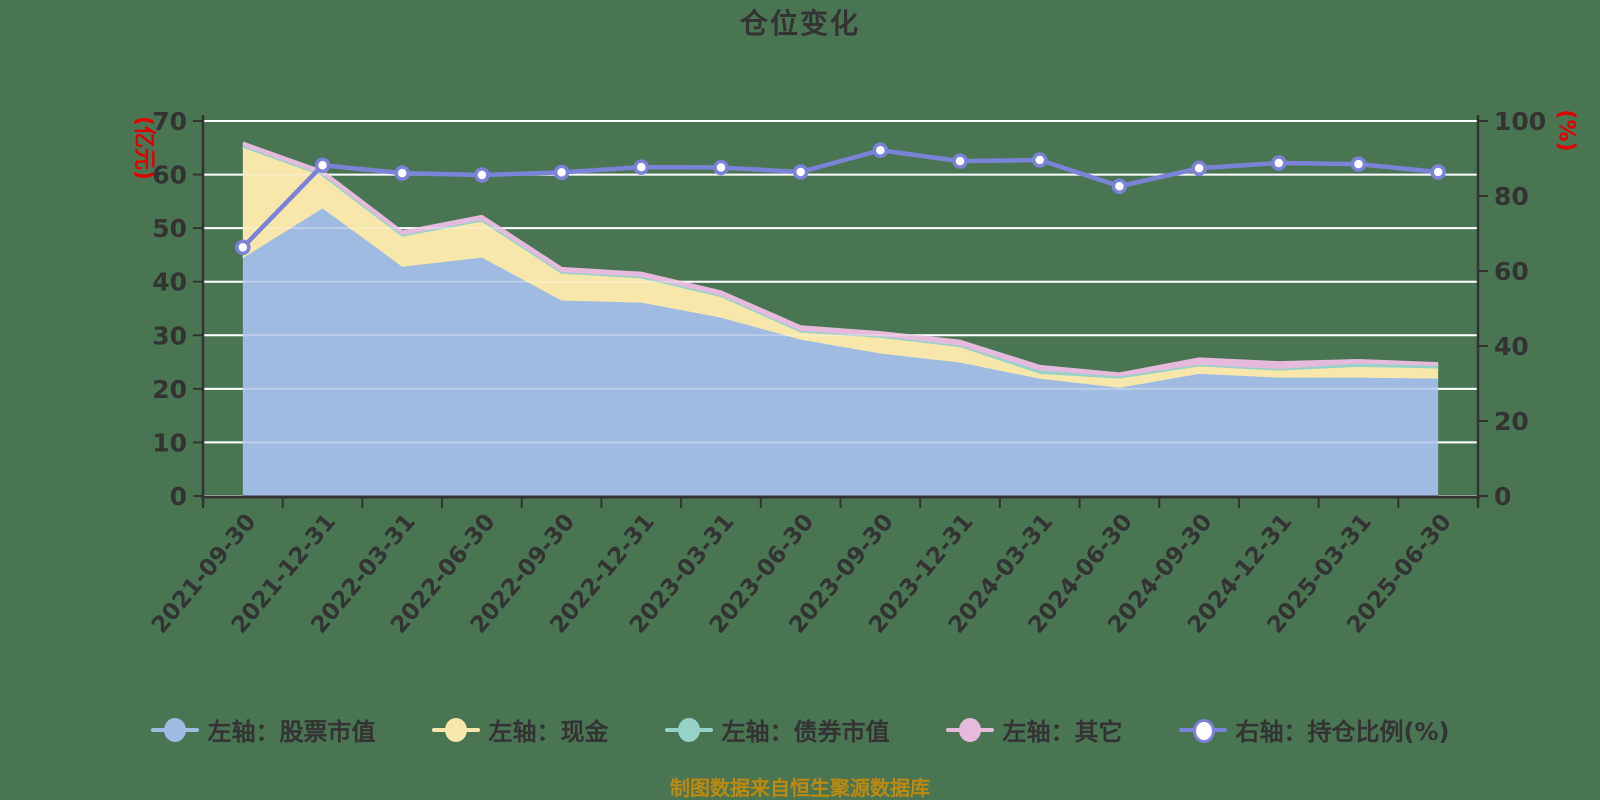 The image size is (1600, 800). I want to click on left-axis-tick-label: 0, so click(178, 496).